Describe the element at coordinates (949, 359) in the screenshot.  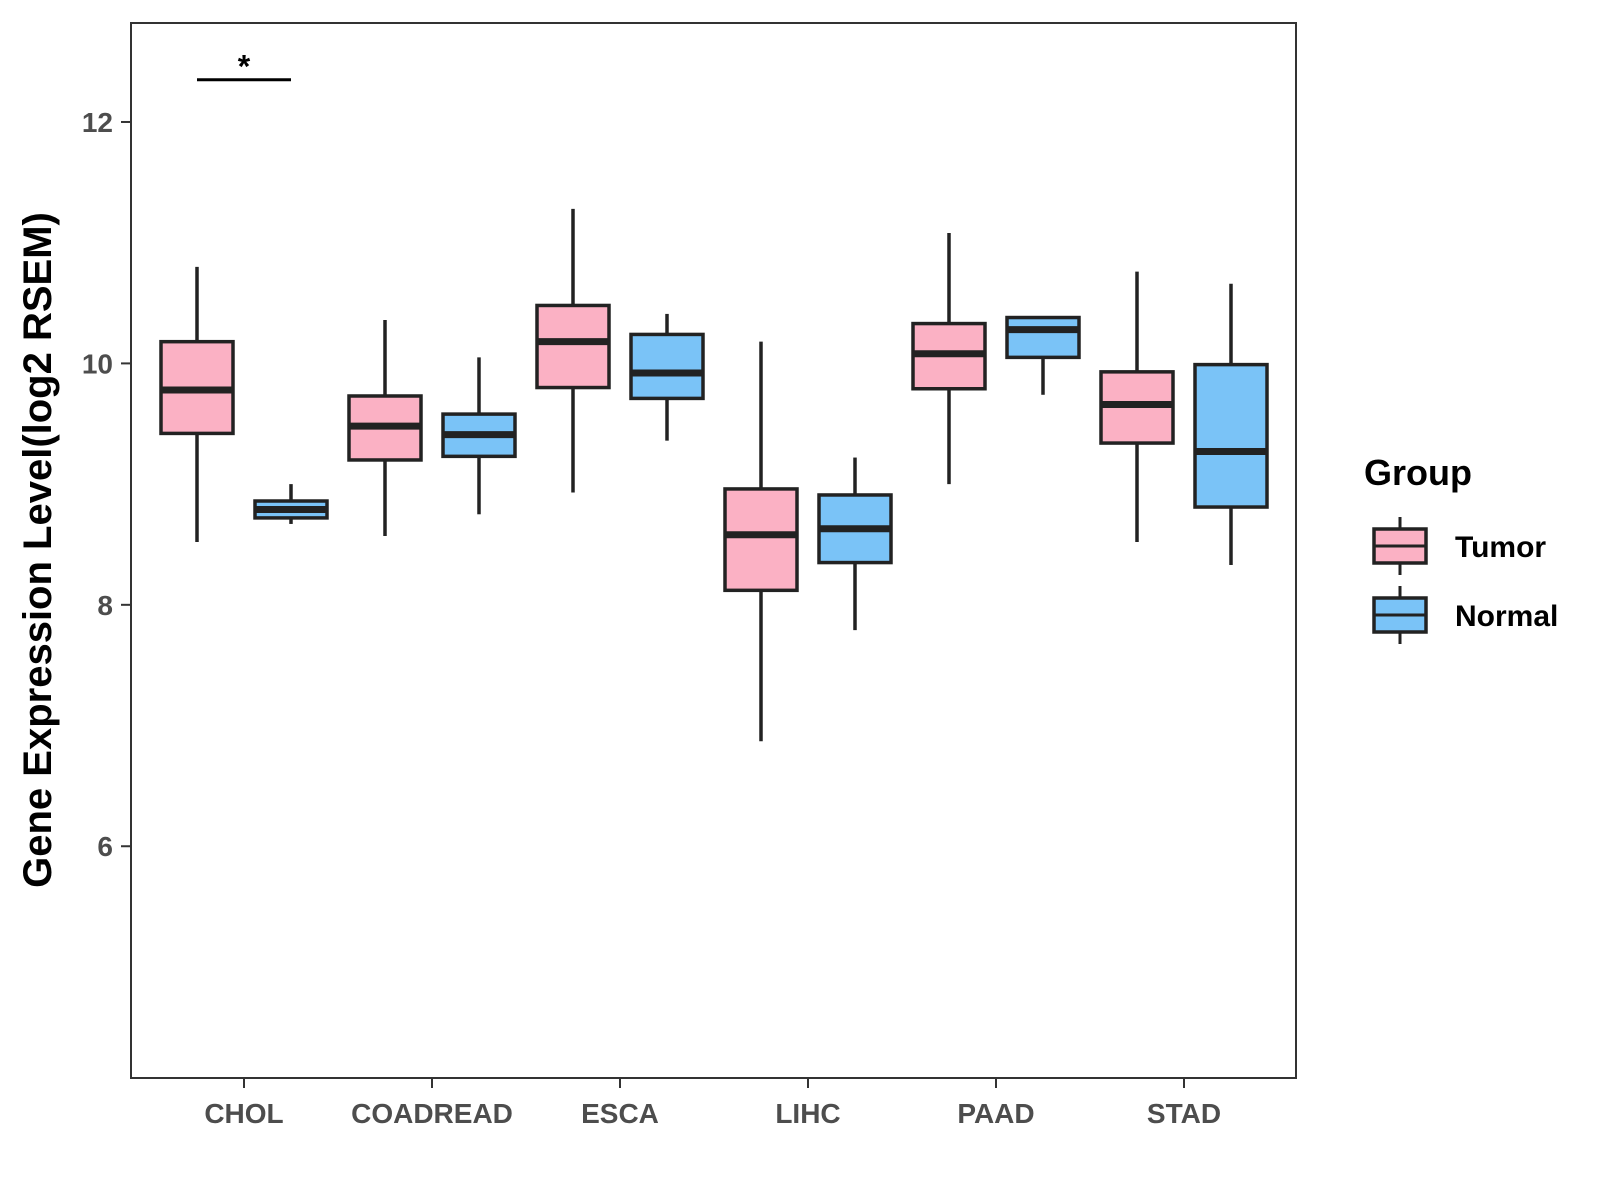
I see `box-tumor-paad` at that location.